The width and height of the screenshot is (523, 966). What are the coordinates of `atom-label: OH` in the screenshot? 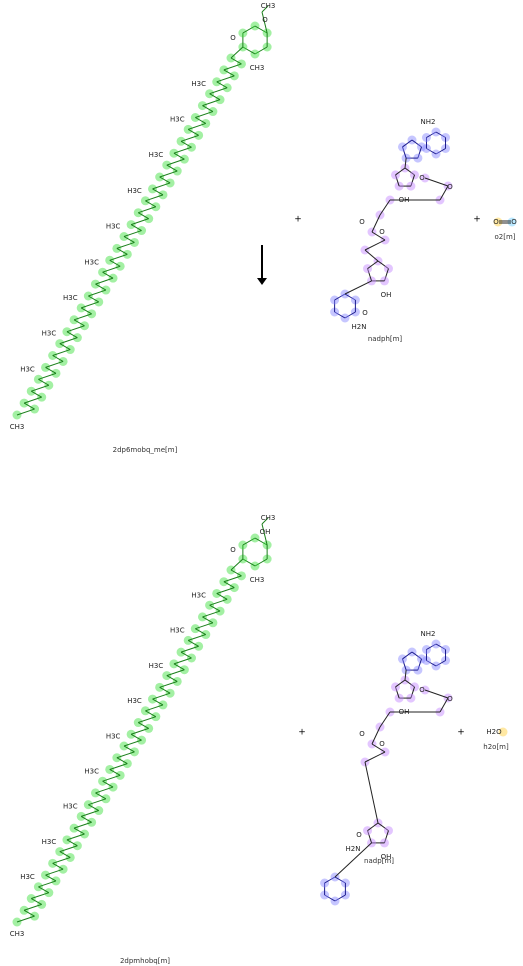 It's located at (404, 200).